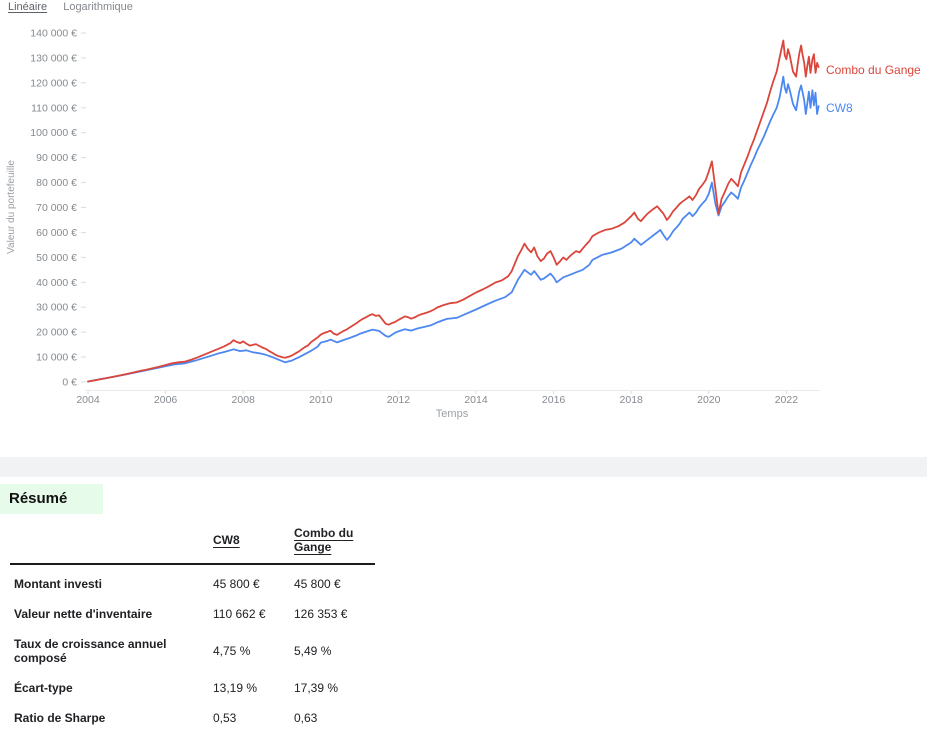 The image size is (927, 729). I want to click on x-tick-label: 2004, so click(88, 400).